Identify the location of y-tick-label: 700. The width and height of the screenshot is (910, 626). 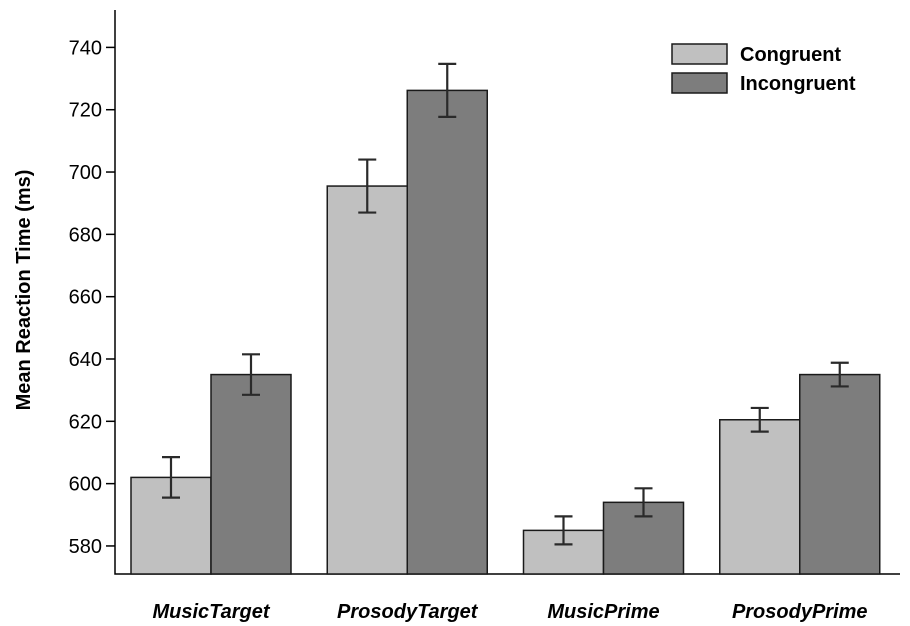
(85, 173).